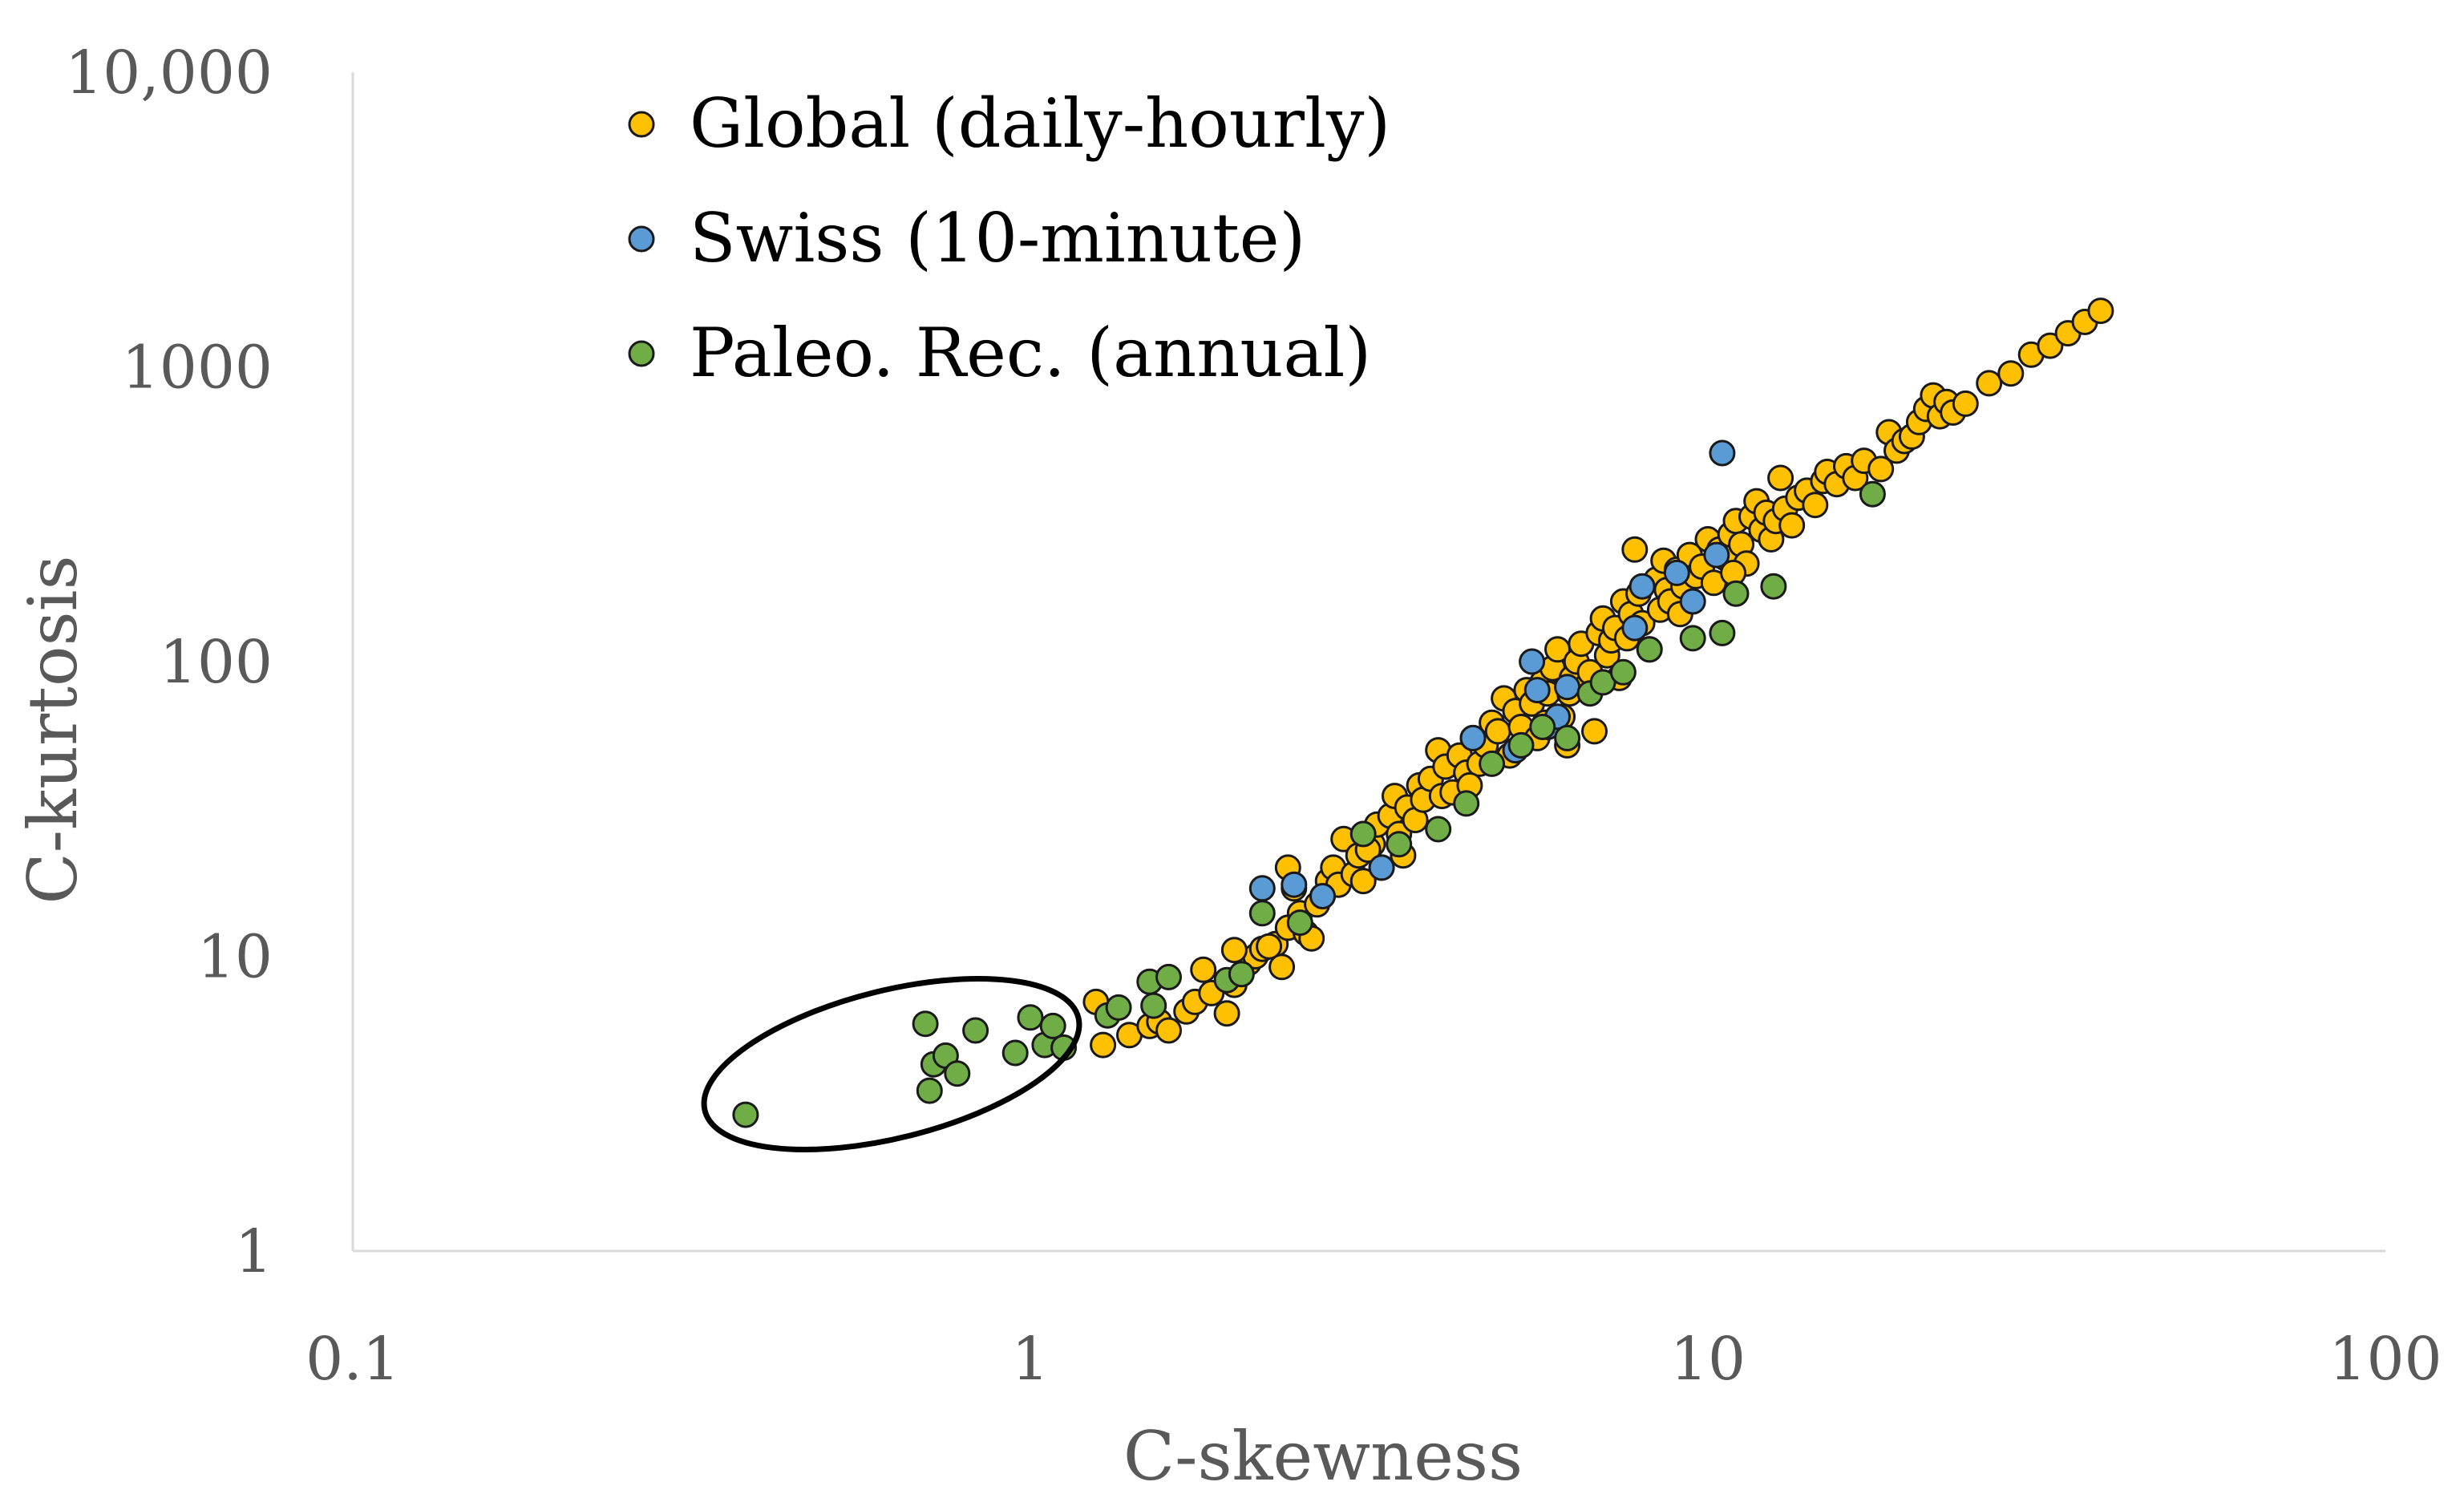 The image size is (2464, 1502). What do you see at coordinates (216, 662) in the screenshot?
I see `y-tick-label: 100` at bounding box center [216, 662].